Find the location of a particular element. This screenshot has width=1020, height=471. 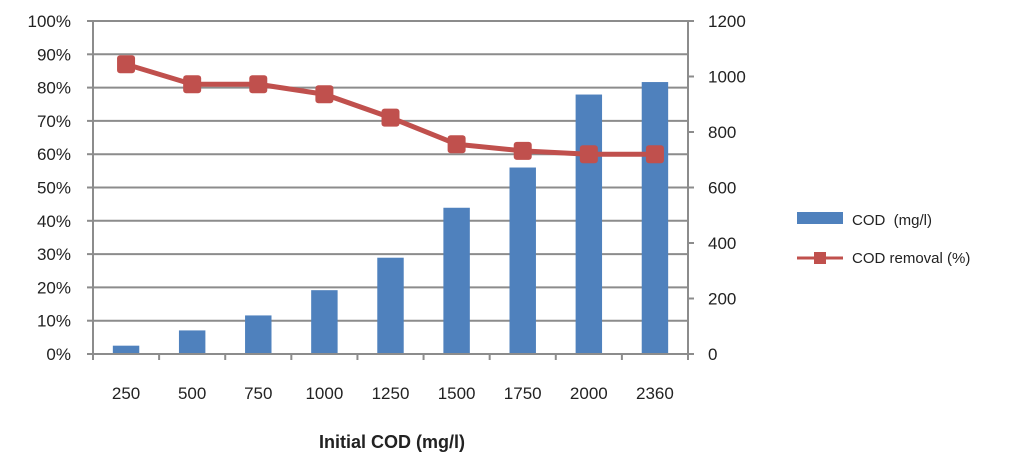

y-right-tick-label: 800 is located at coordinates (722, 132).